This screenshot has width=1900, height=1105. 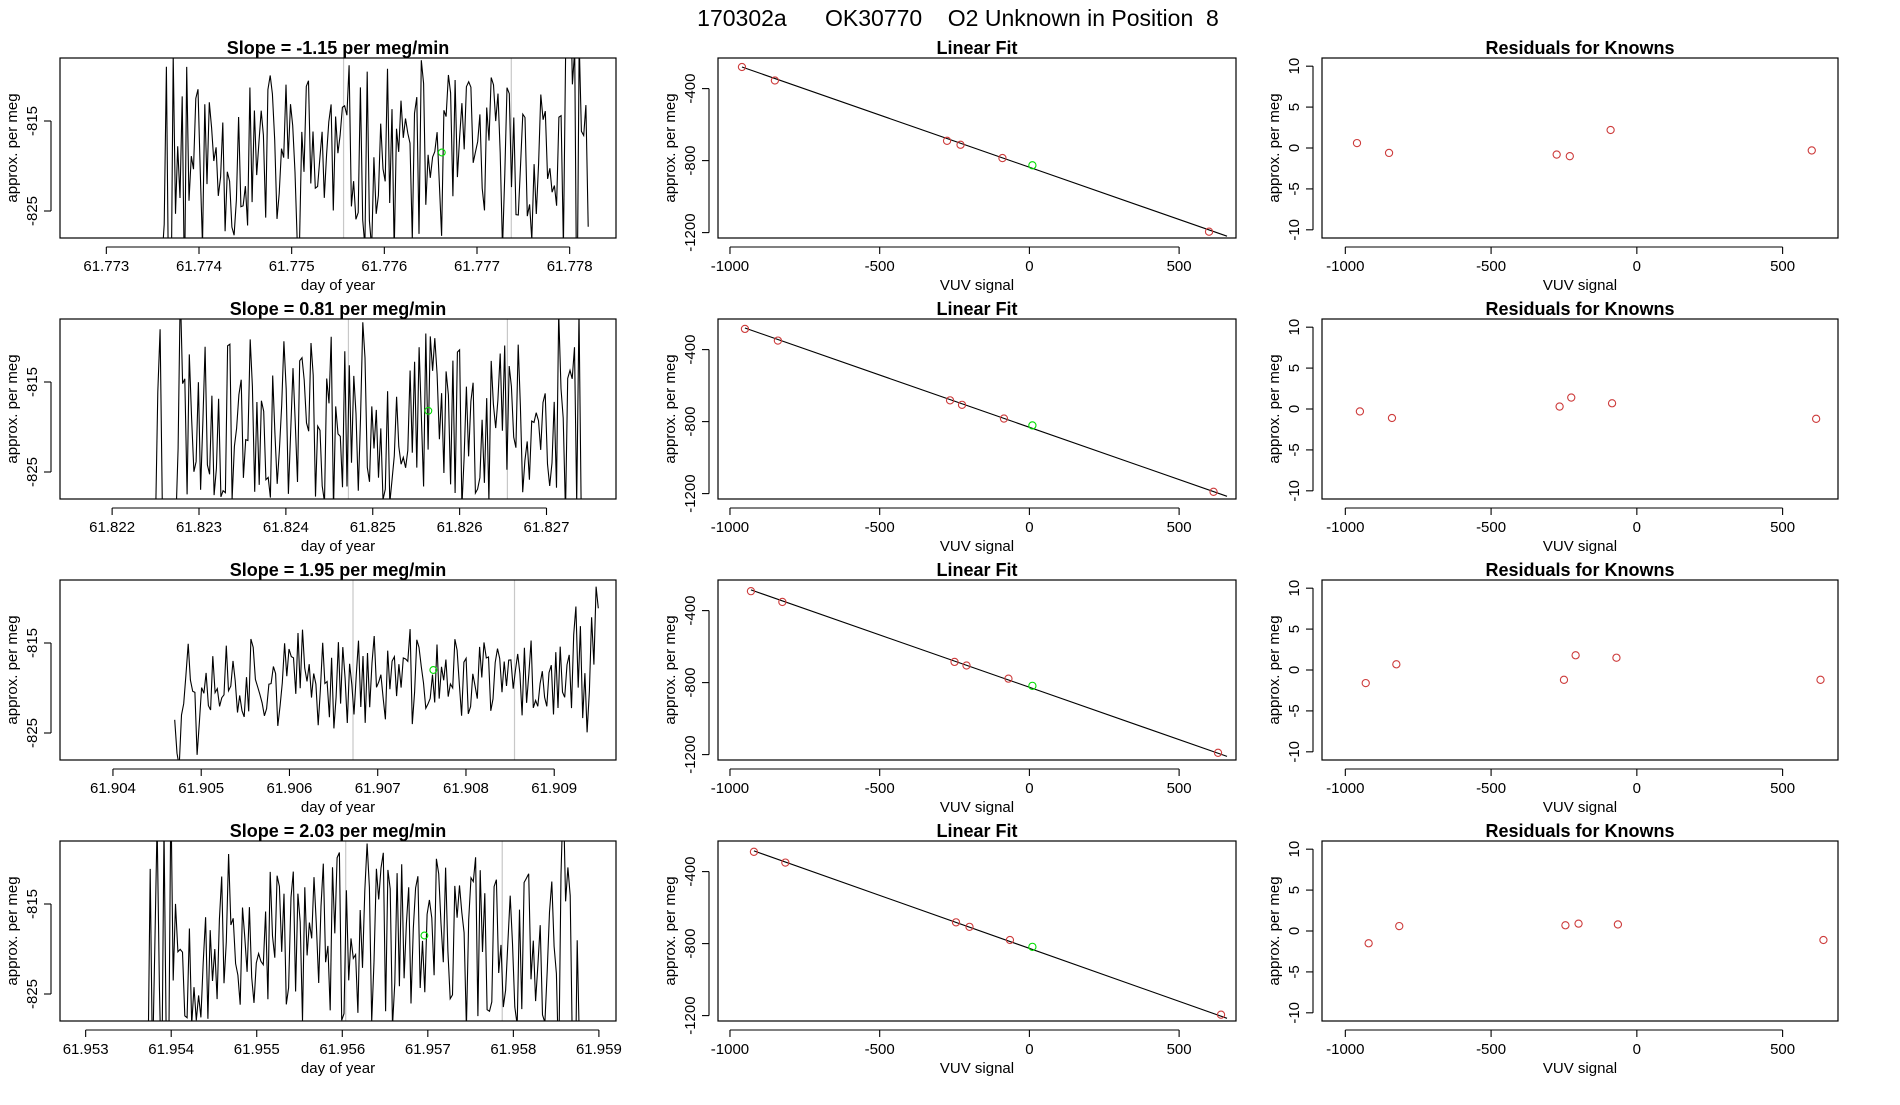 I want to click on panel-title: Slope = 1.95 per meg/min, so click(x=338, y=570).